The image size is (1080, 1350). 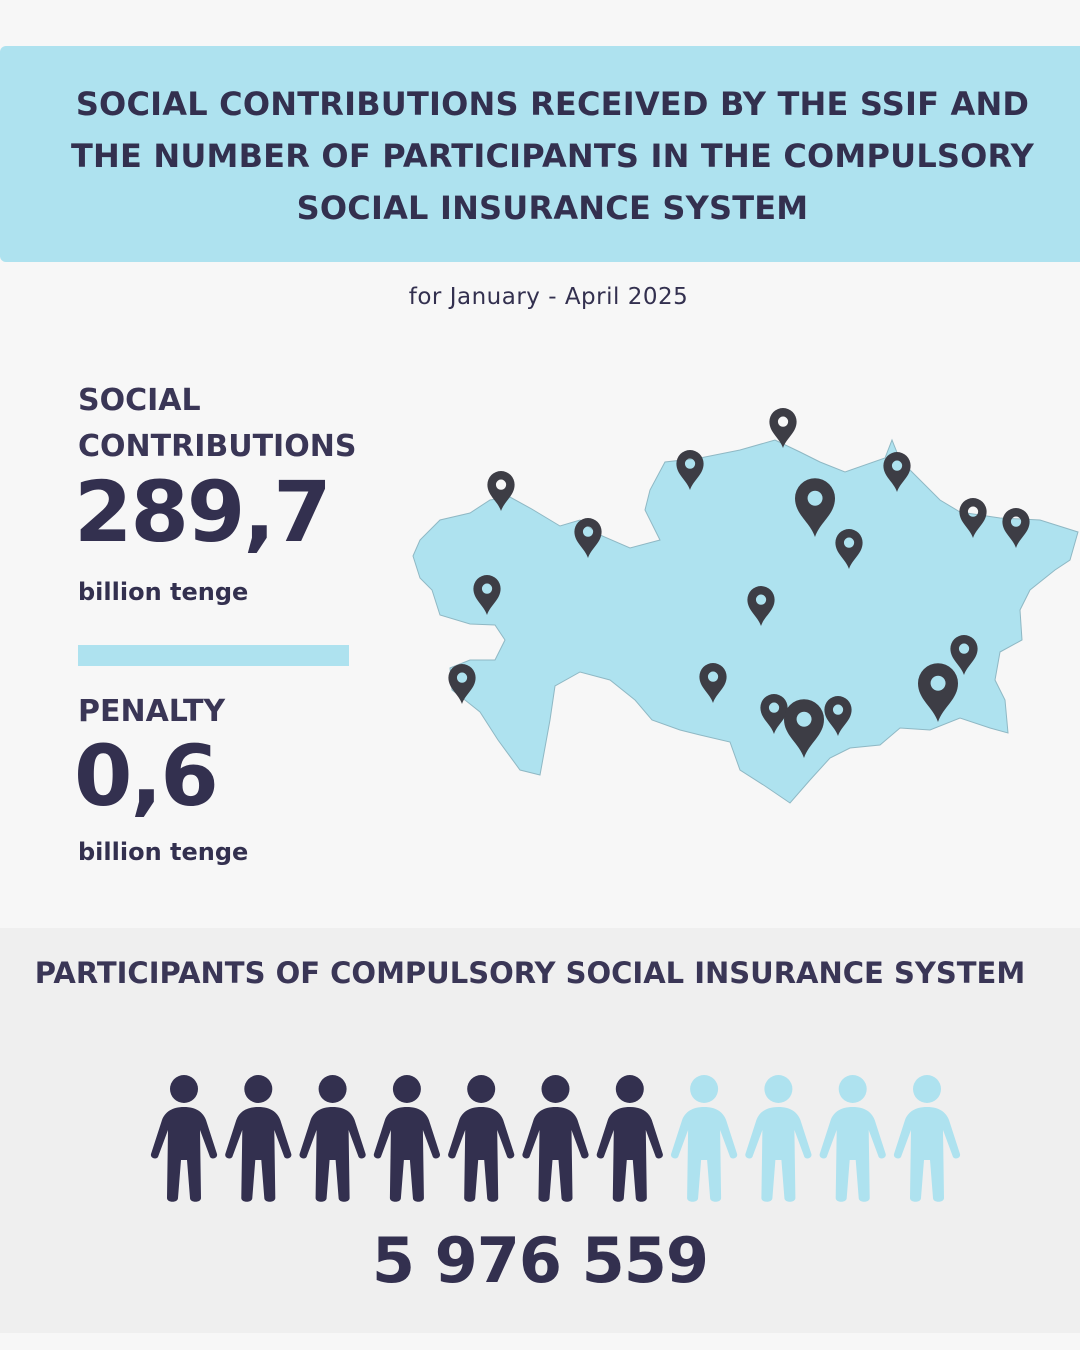 I want to click on period-subtitle: for January - April 2025, so click(x=548, y=297).